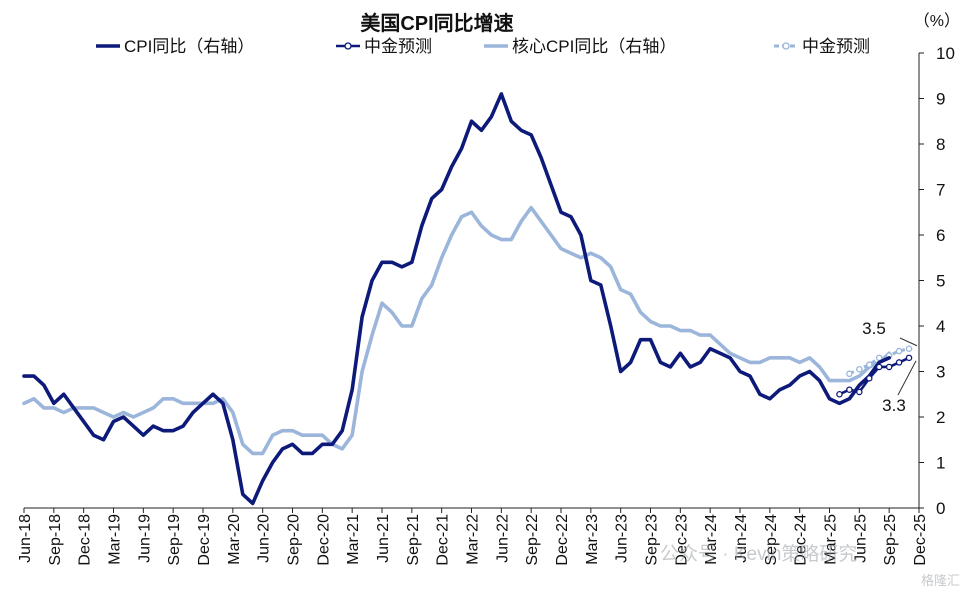 This screenshot has height=593, width=967. Describe the element at coordinates (174, 540) in the screenshot. I see `x-tick-label: Sep-19` at that location.